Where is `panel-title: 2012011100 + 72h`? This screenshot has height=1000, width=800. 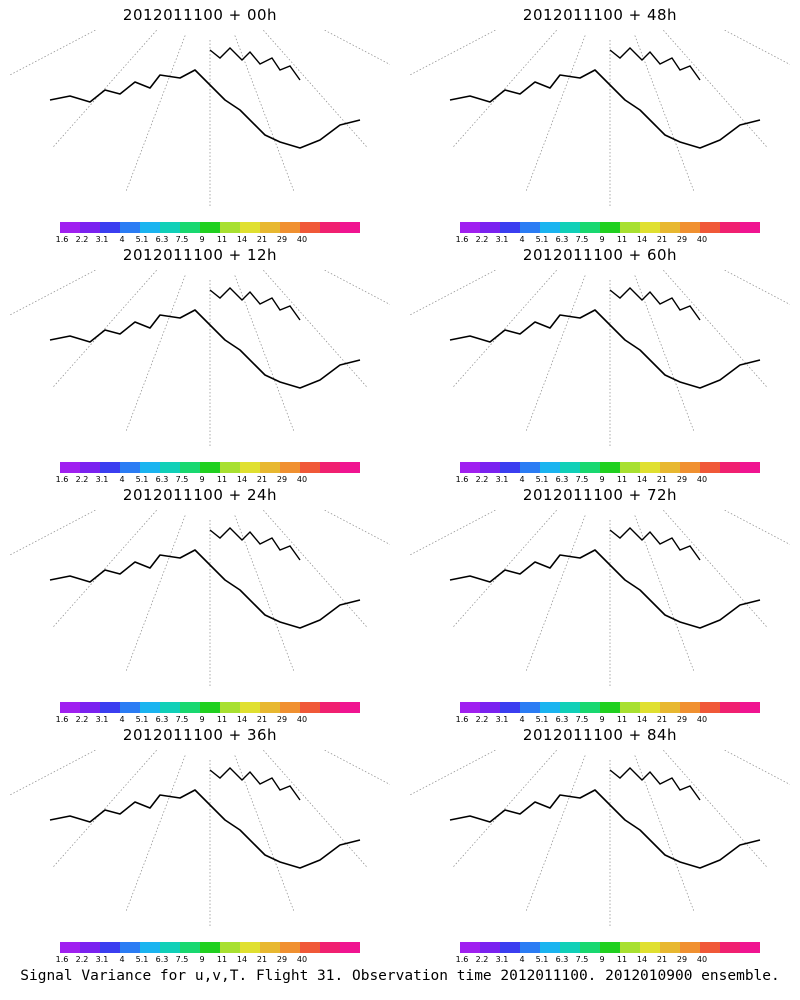 panel-title: 2012011100 + 72h is located at coordinates (600, 495).